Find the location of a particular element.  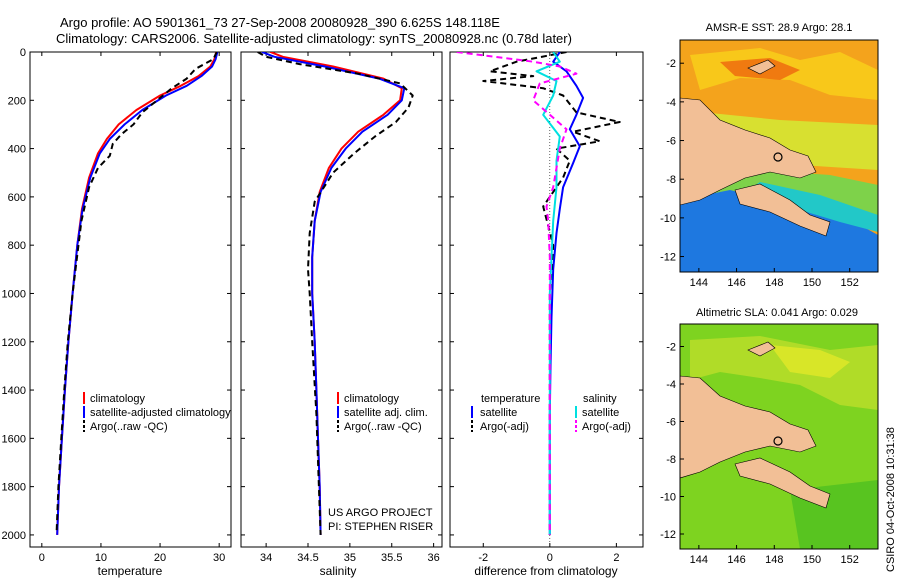

sst-map-frame is located at coordinates (779, 156).